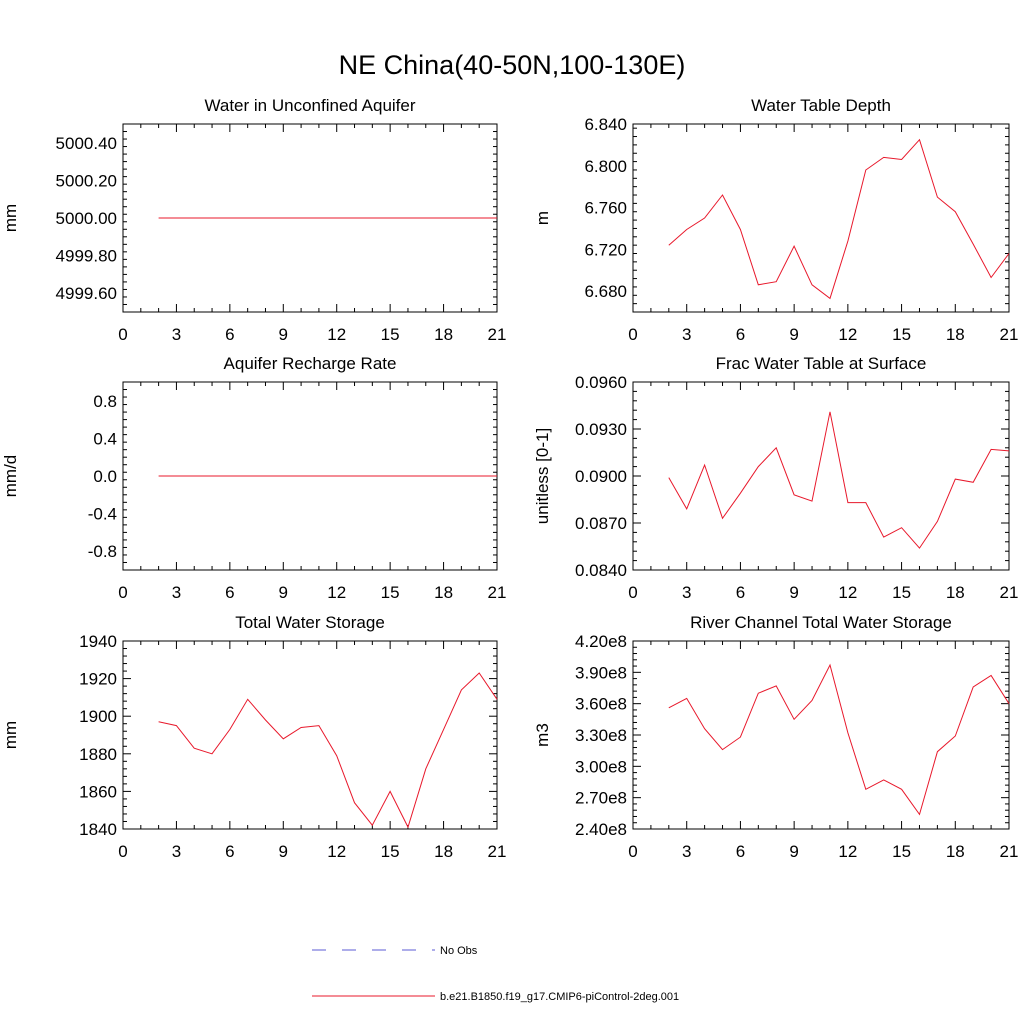 The image size is (1024, 1024). Describe the element at coordinates (105, 438) in the screenshot. I see `y-tick-label: 0.4` at that location.